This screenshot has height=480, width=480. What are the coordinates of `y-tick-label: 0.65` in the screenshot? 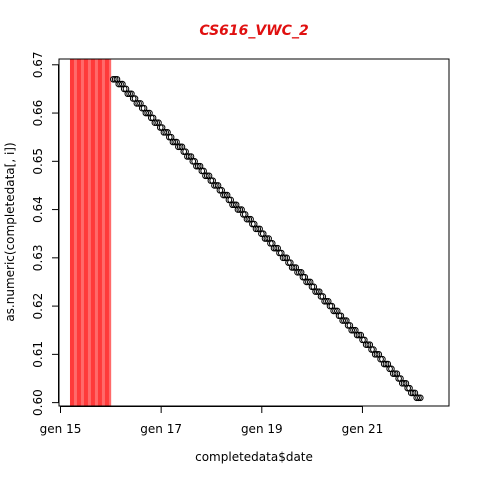 It's located at (38, 161).